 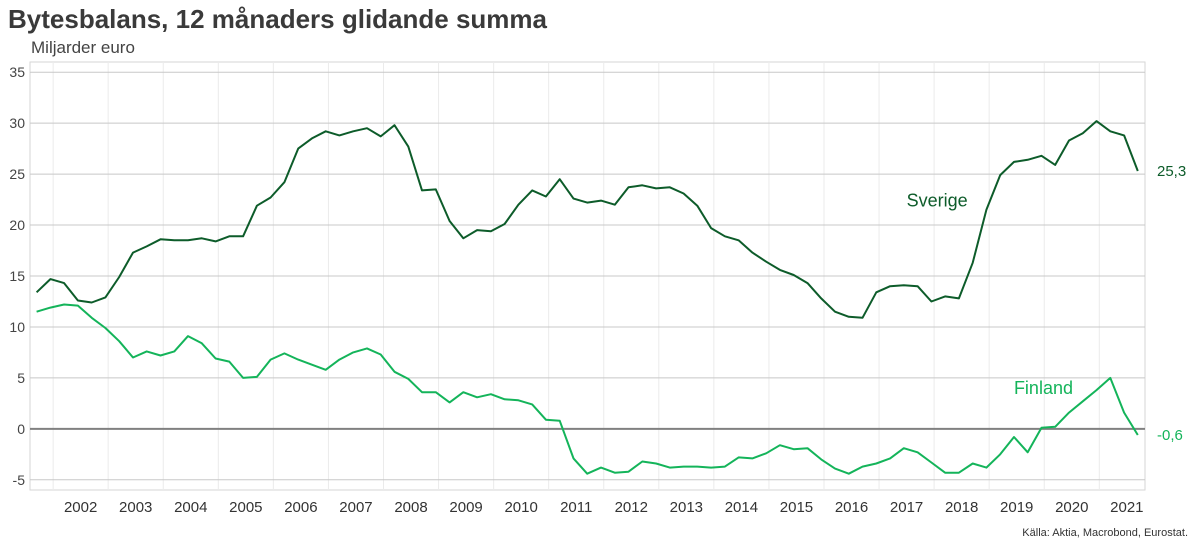 What do you see at coordinates (83, 47) in the screenshot?
I see `y-axis-unit-label: Miljarder euro` at bounding box center [83, 47].